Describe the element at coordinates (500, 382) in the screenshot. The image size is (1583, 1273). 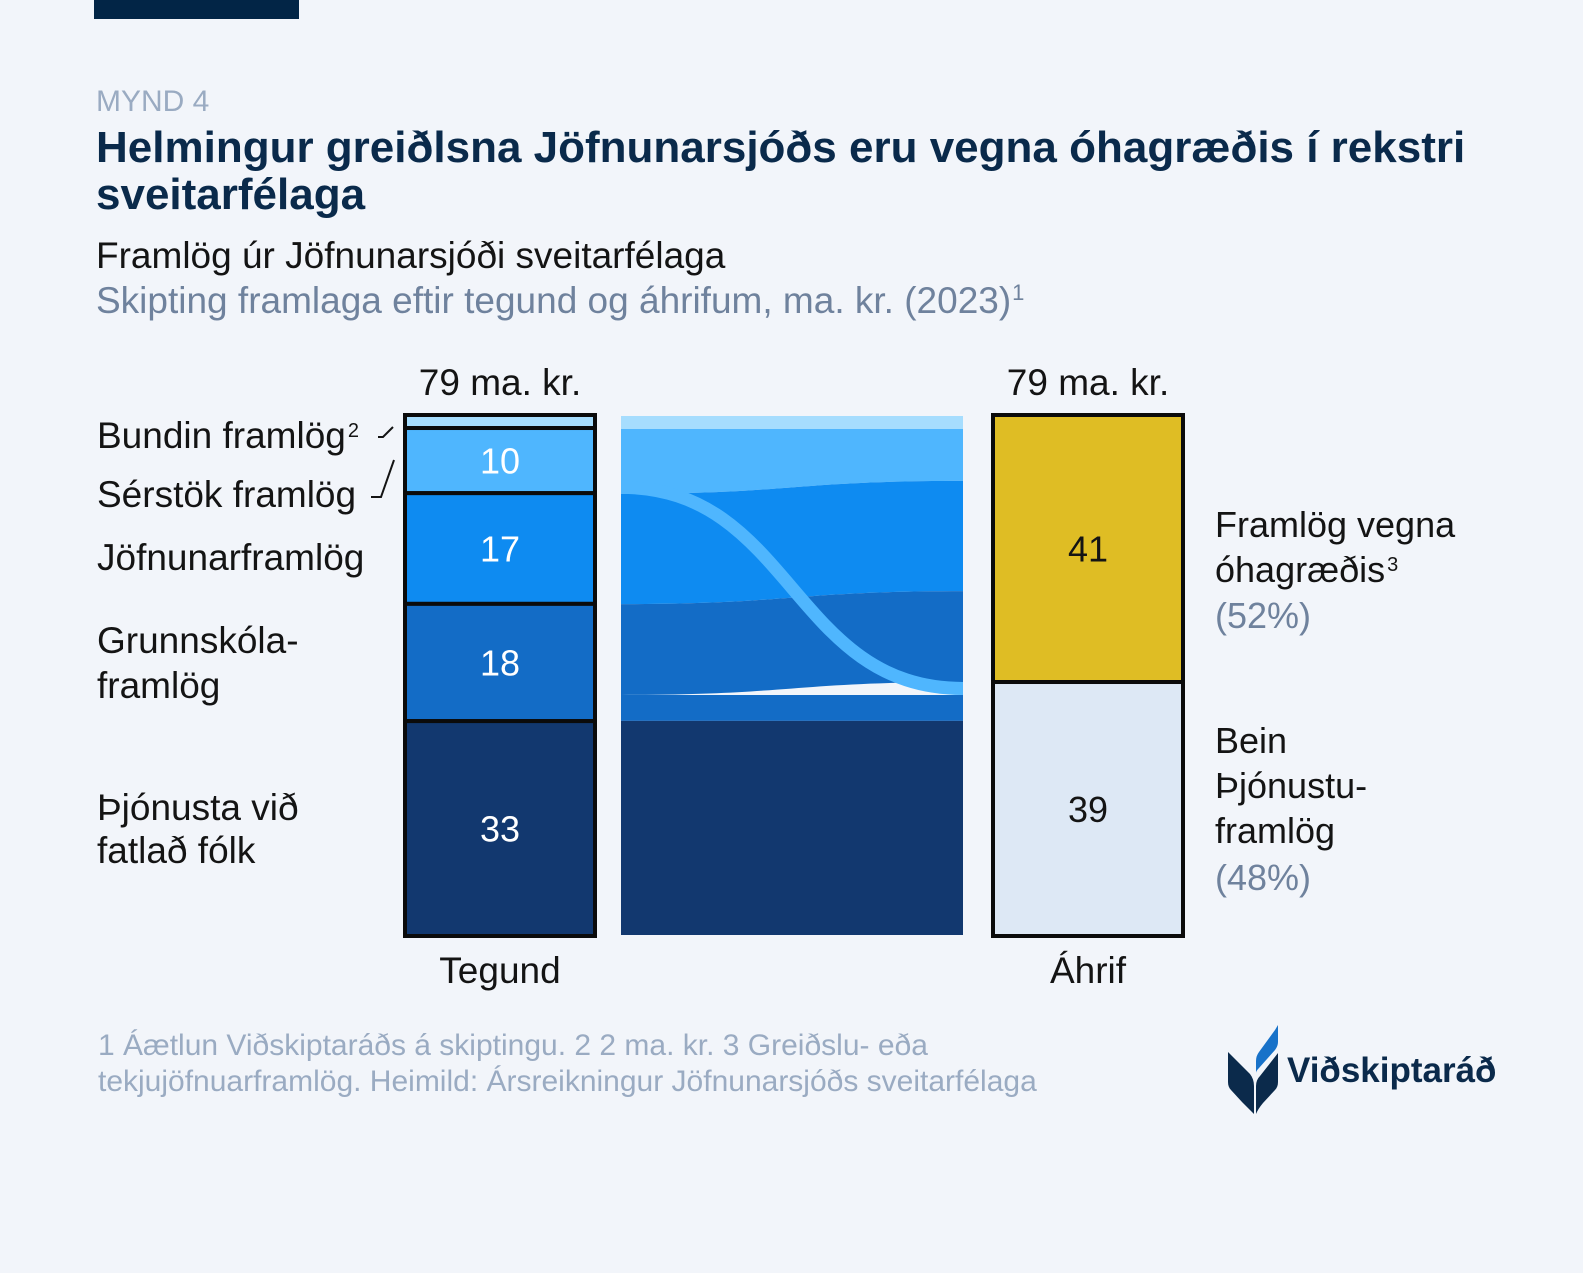
I see `total-label-tegund: 79 ma. kr.` at that location.